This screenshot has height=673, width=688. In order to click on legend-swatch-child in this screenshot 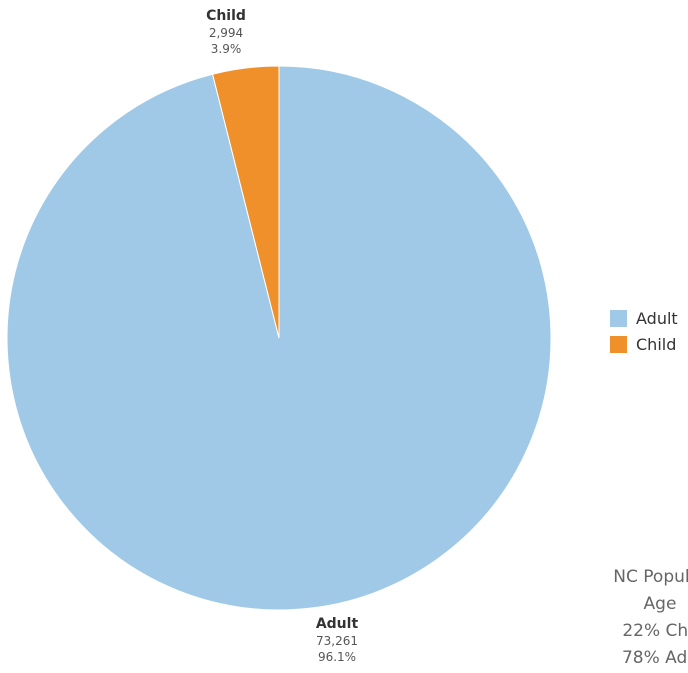, I will do `click(618, 344)`.